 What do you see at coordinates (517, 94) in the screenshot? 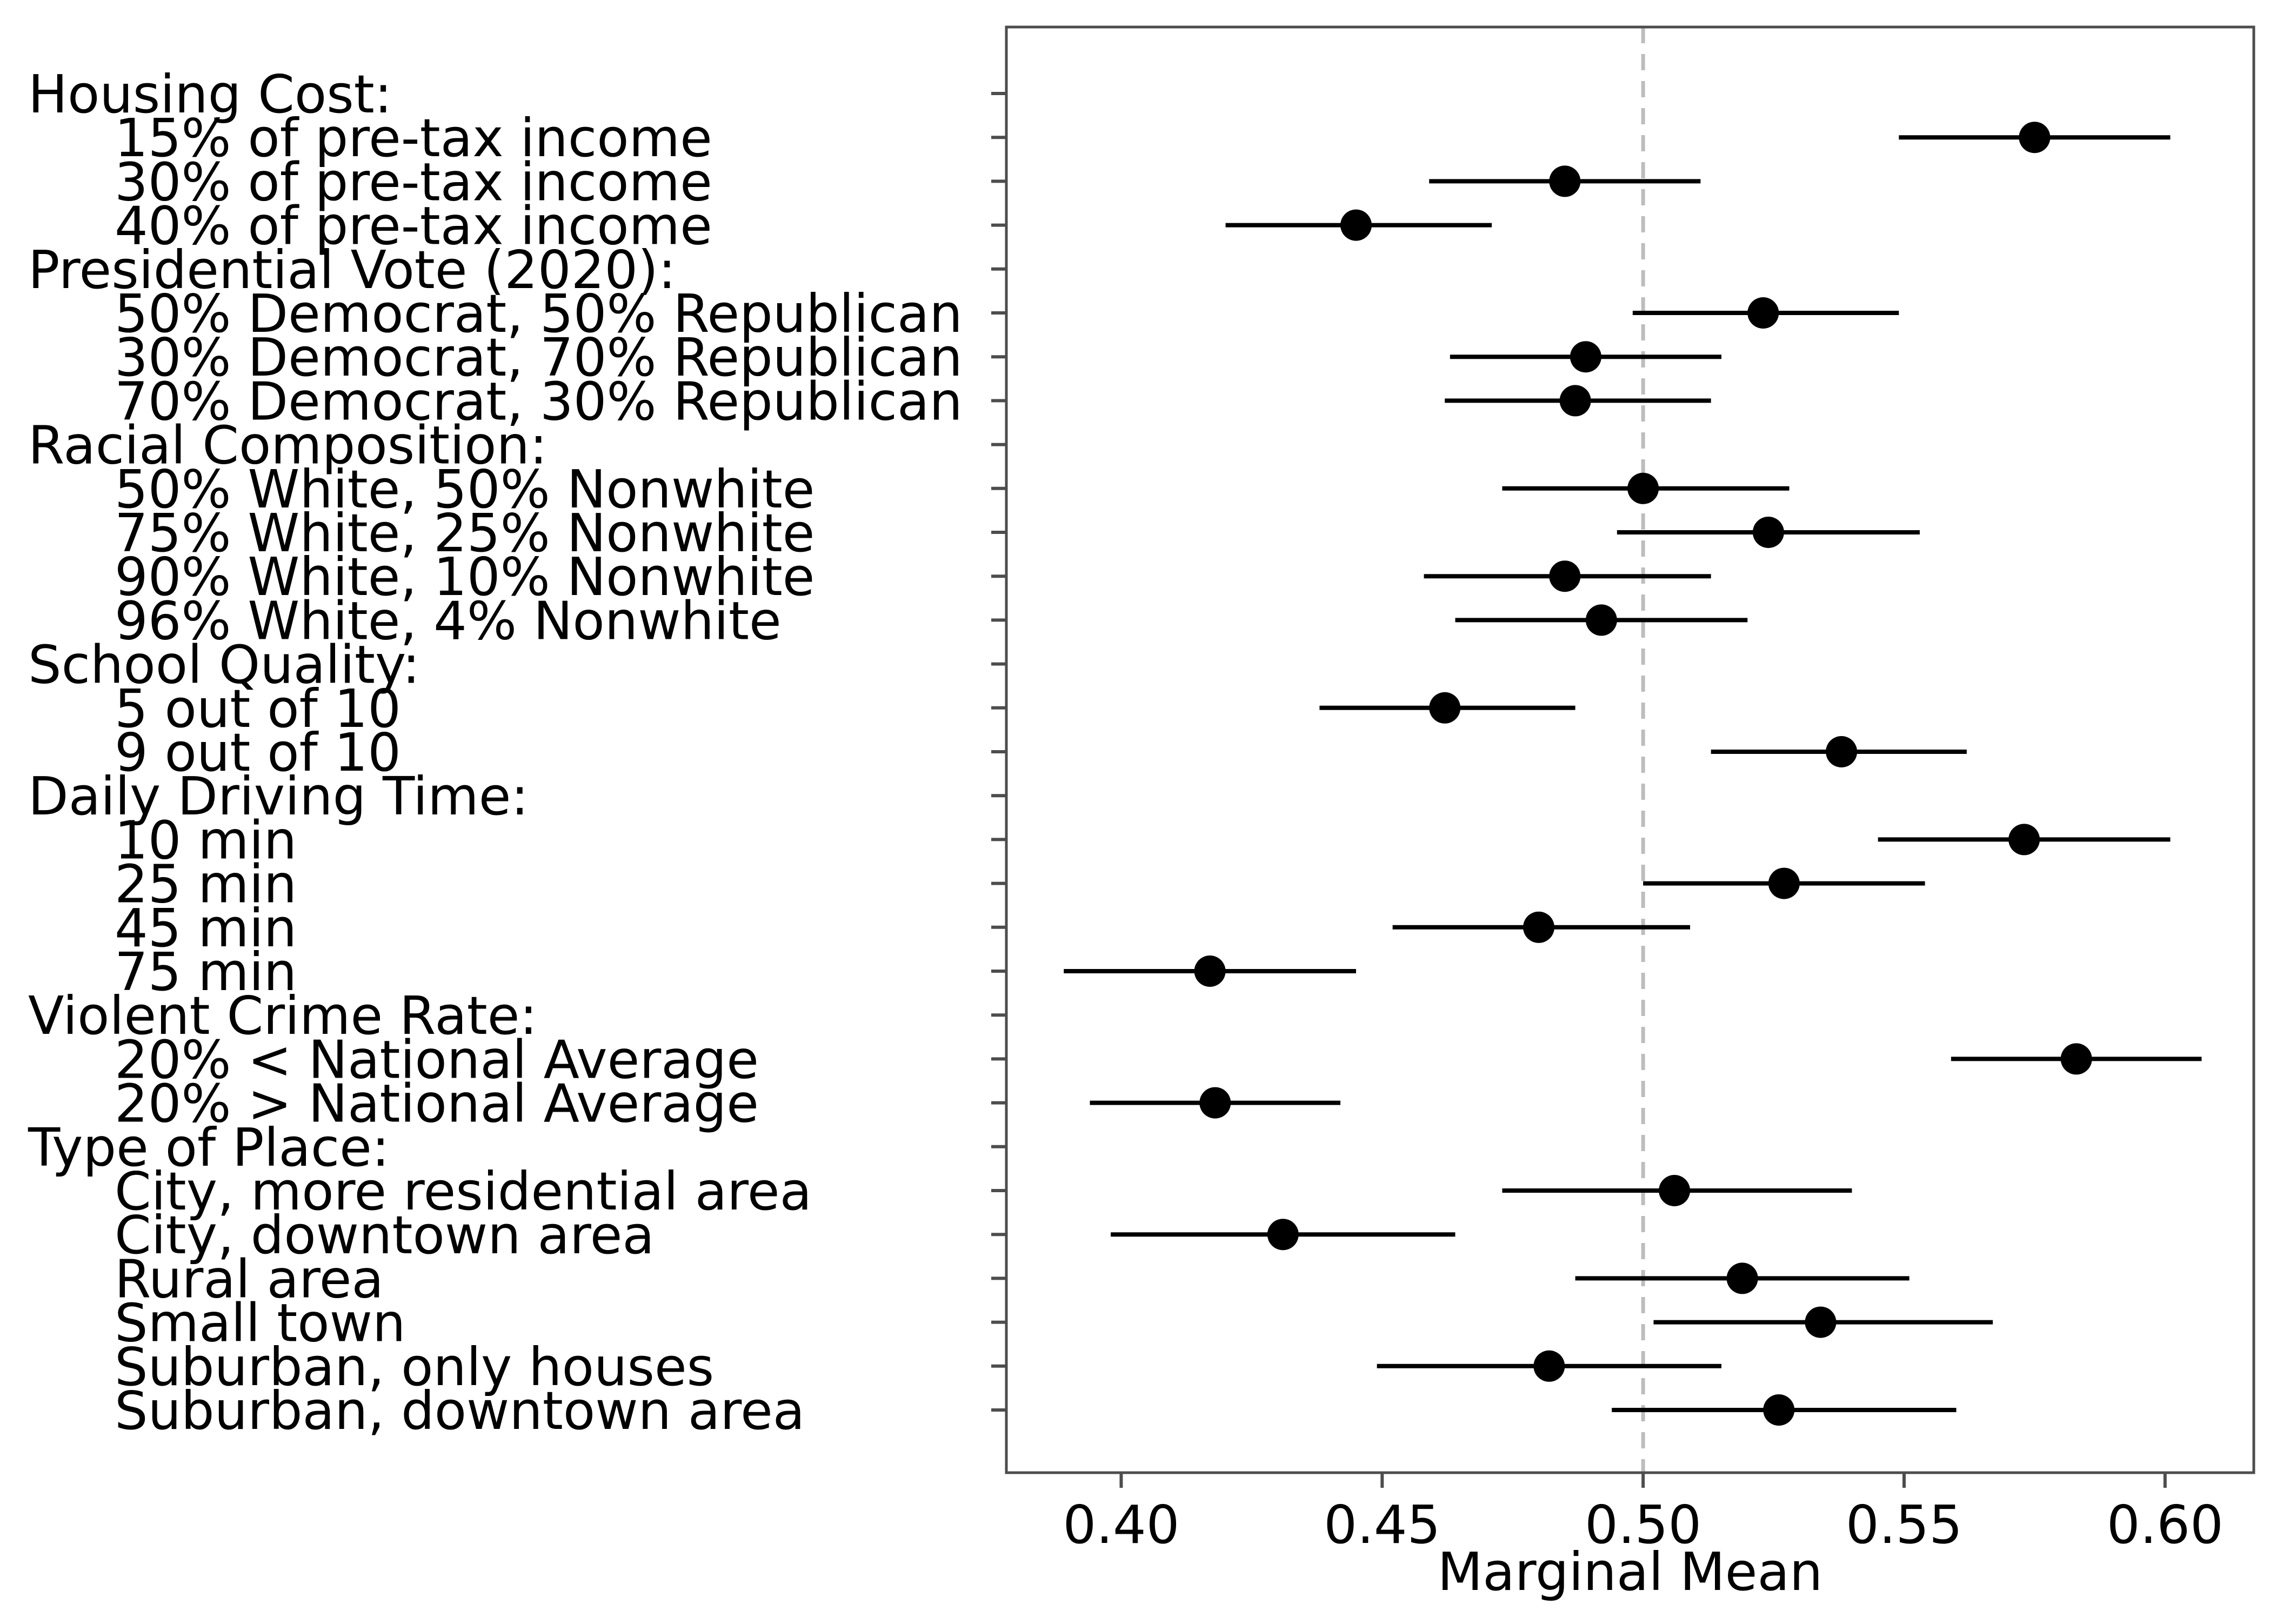
I see `group-header-row: Housing Cost:` at bounding box center [517, 94].